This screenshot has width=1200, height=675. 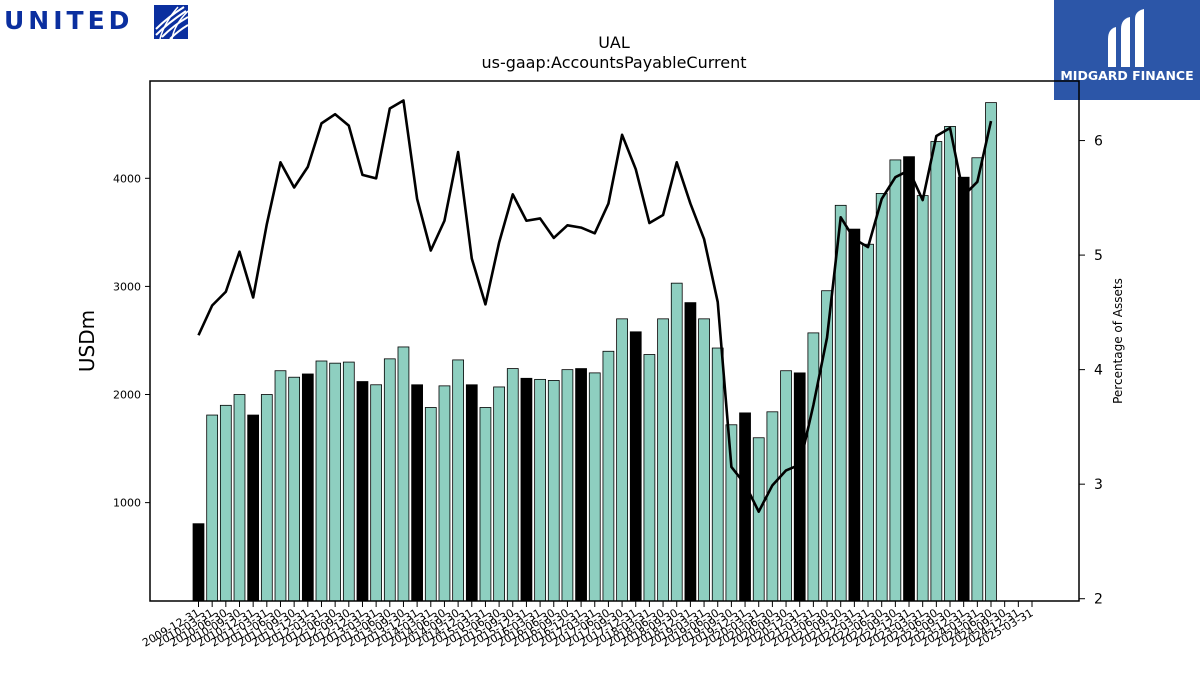 I want to click on y-tick-label: 3000, so click(x=127, y=286).